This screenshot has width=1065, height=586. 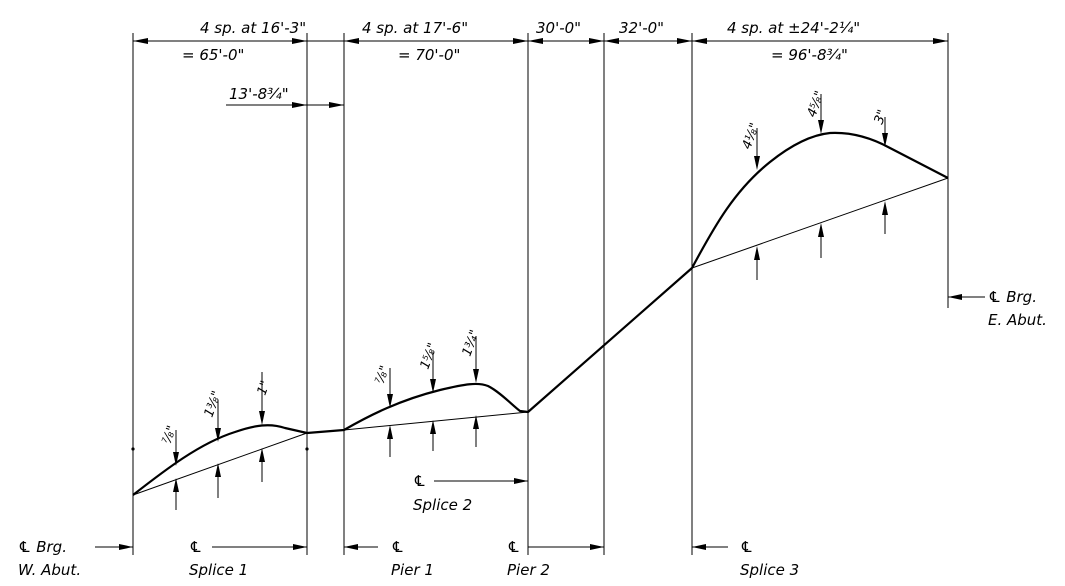 I want to click on splice3-label: Splice 3, so click(x=769, y=570).